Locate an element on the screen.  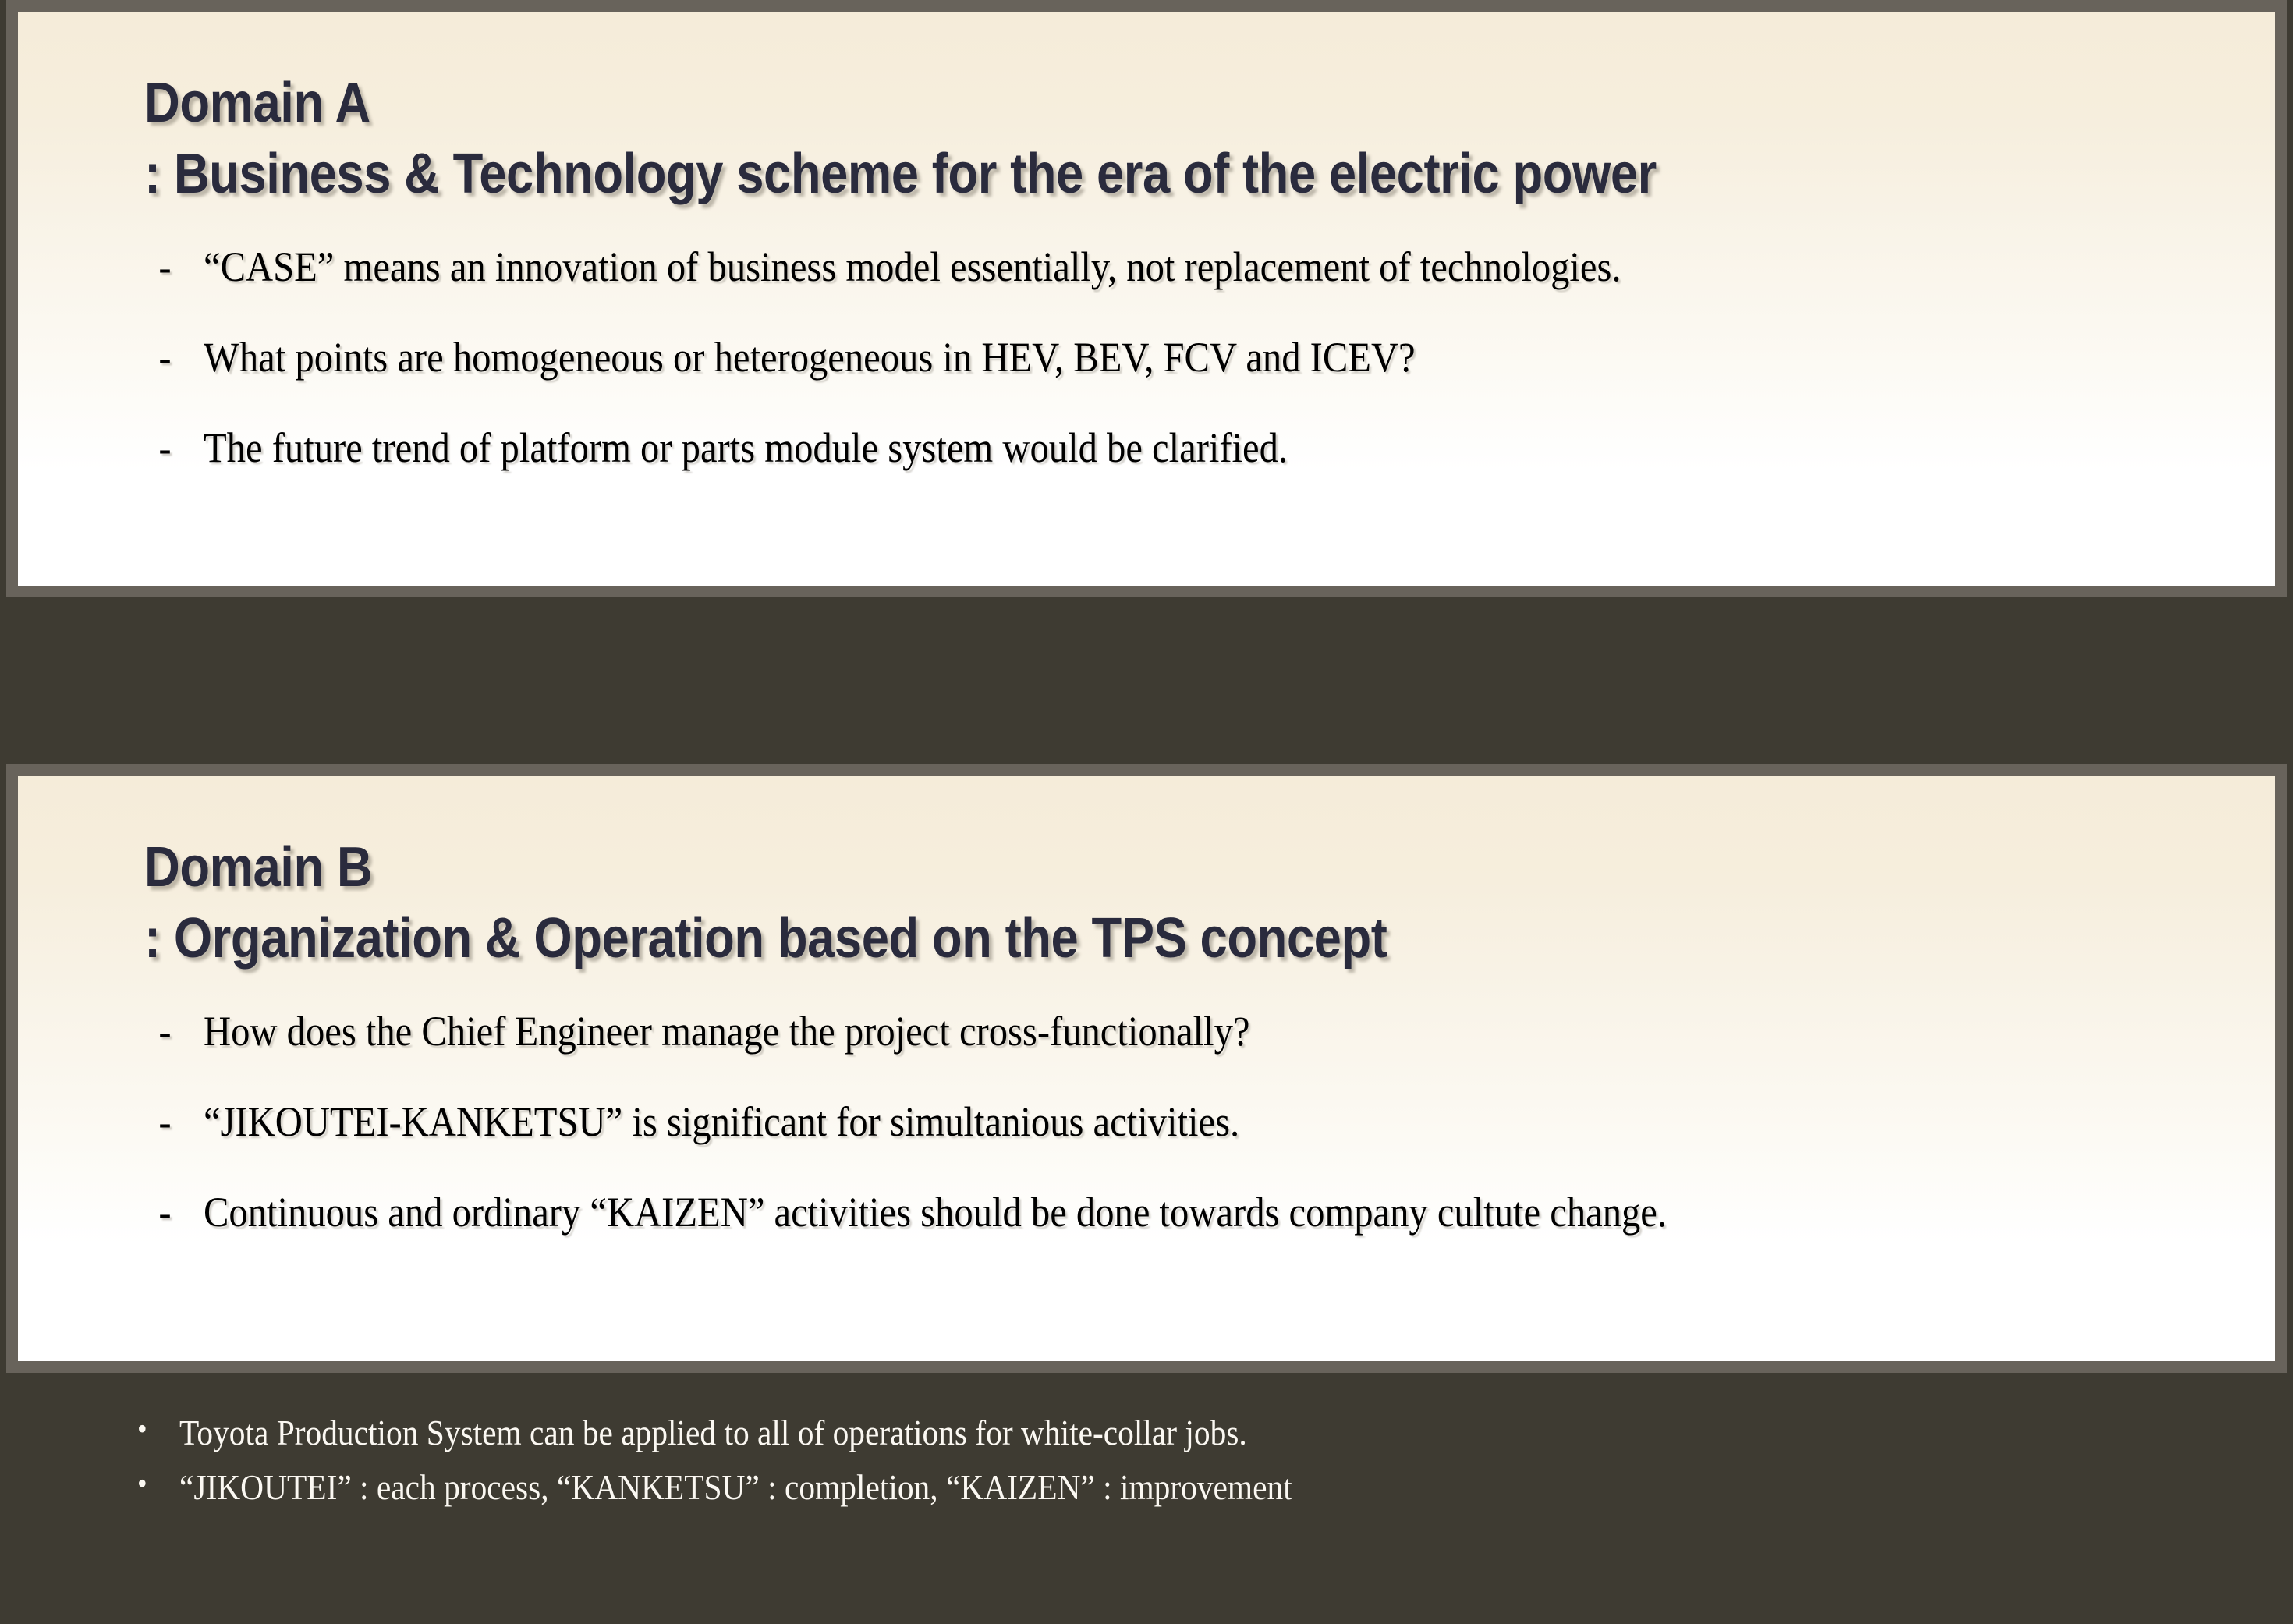
domain-b-heading-line1: Domain B is located at coordinates (258, 867).